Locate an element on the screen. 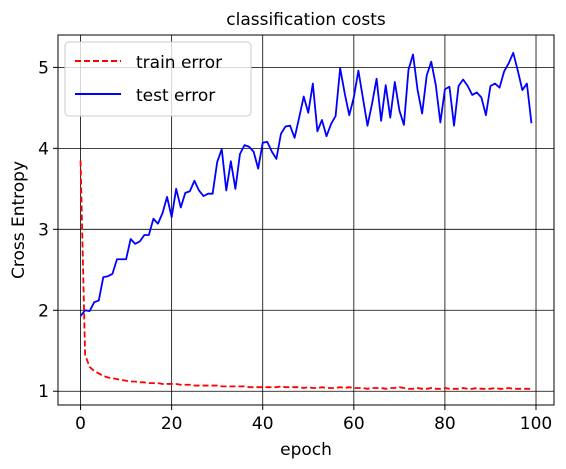 The height and width of the screenshot is (469, 566). y-tick-label: 3 is located at coordinates (43, 230).